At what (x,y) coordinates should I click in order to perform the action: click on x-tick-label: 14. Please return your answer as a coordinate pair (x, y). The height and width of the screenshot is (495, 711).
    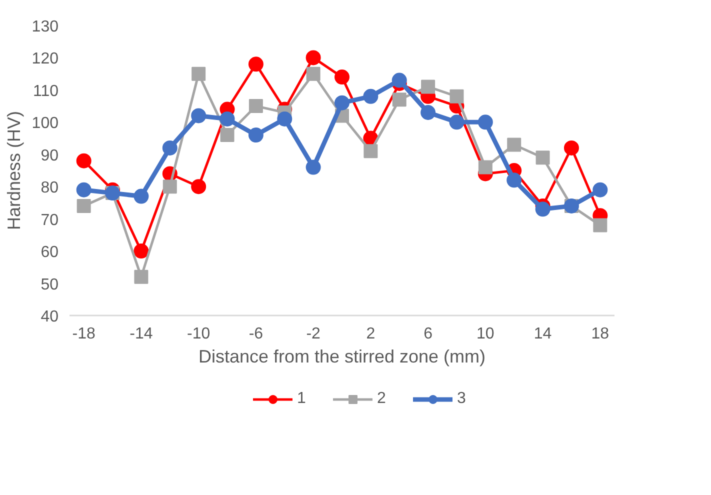
    Looking at the image, I should click on (543, 334).